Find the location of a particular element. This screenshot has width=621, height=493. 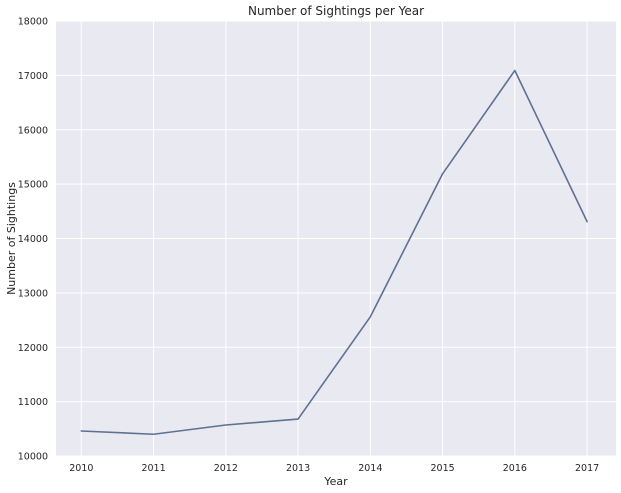

x-tick-label: 2014 is located at coordinates (370, 468).